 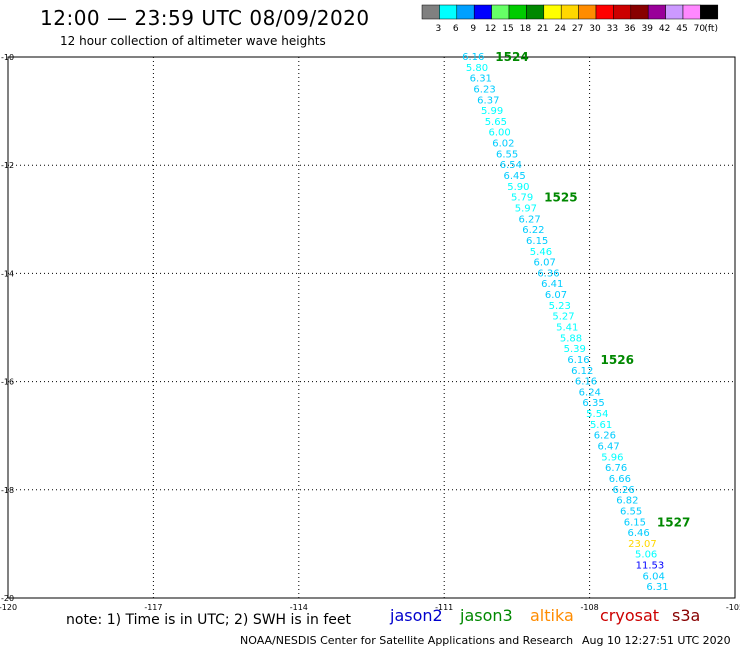 What do you see at coordinates (7, 598) in the screenshot?
I see `lat-tick-label: -20` at bounding box center [7, 598].